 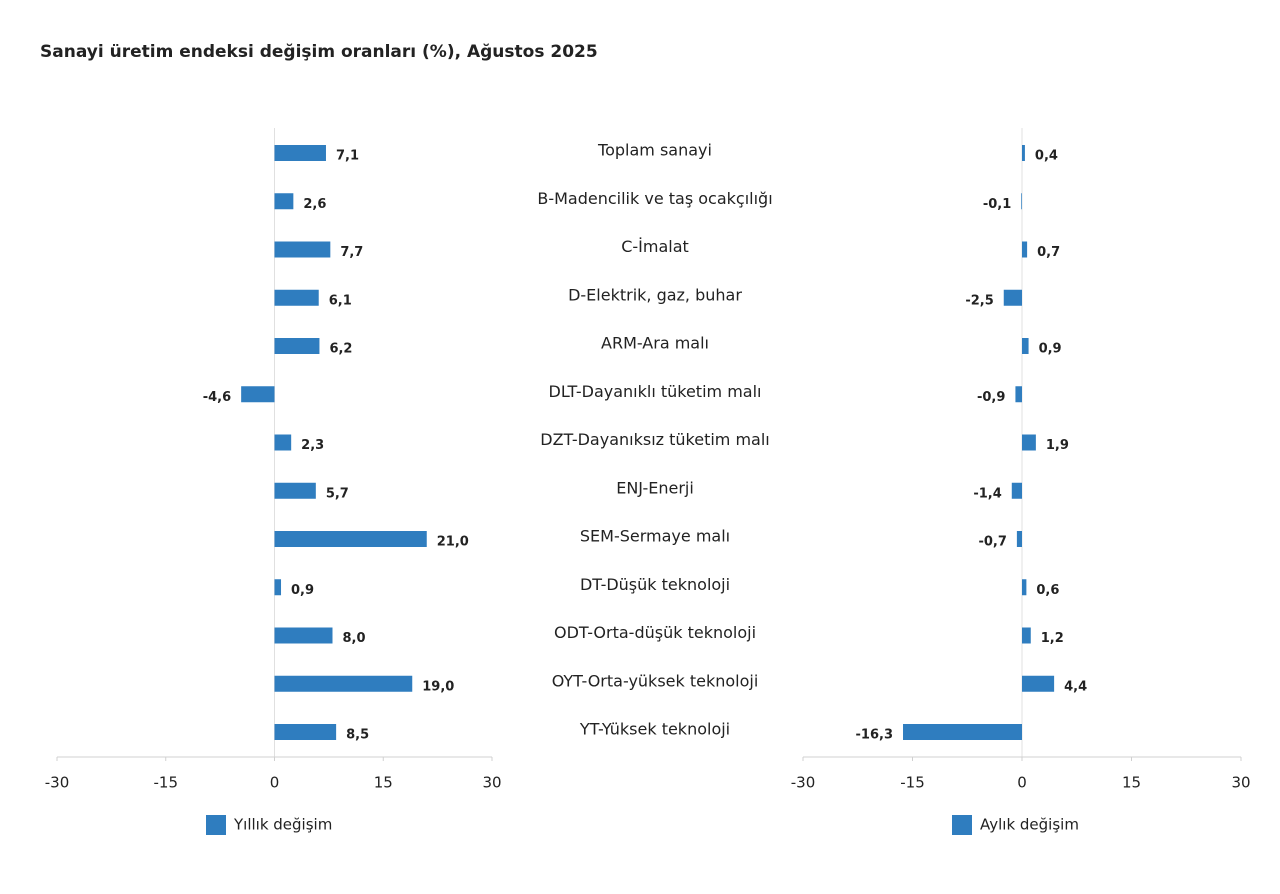 What do you see at coordinates (1048, 252) in the screenshot?
I see `value-label: 0,7` at bounding box center [1048, 252].